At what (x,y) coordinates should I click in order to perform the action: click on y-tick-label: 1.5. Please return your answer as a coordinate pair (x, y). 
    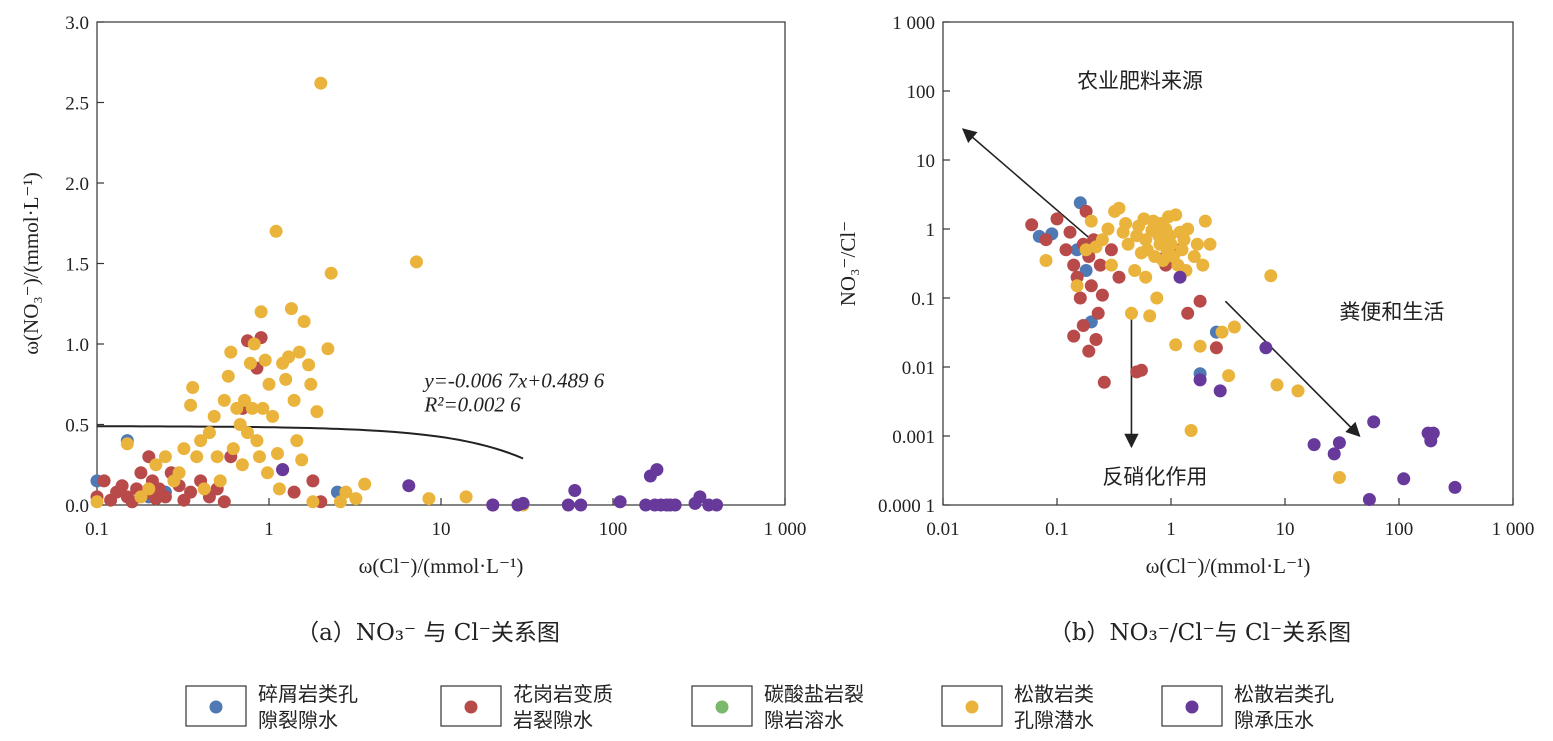
    Looking at the image, I should click on (77, 265).